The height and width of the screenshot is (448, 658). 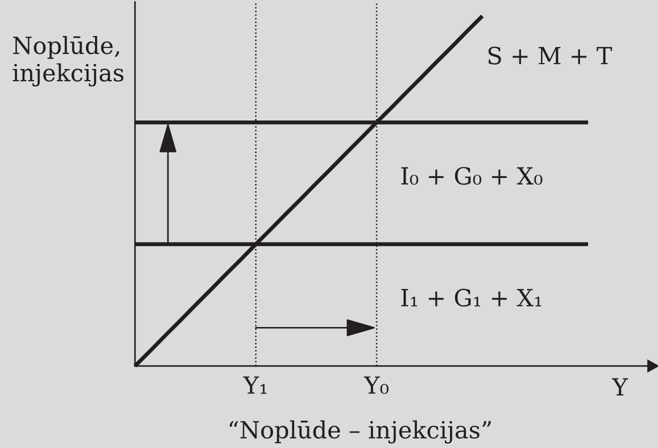 What do you see at coordinates (376, 385) in the screenshot?
I see `x-tick-label: Y₀` at bounding box center [376, 385].